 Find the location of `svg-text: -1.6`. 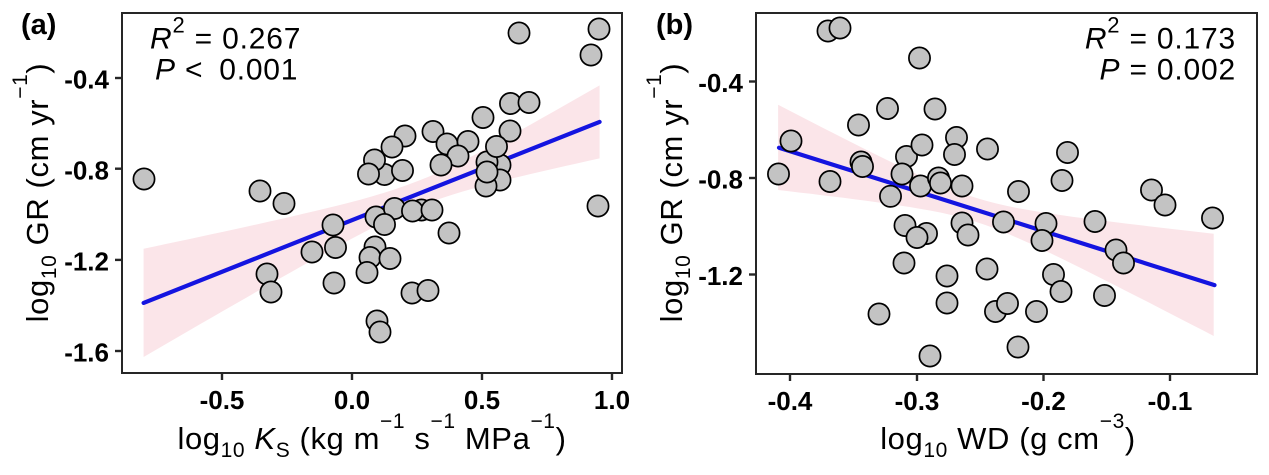

svg-text: -1.6 is located at coordinates (86, 353).